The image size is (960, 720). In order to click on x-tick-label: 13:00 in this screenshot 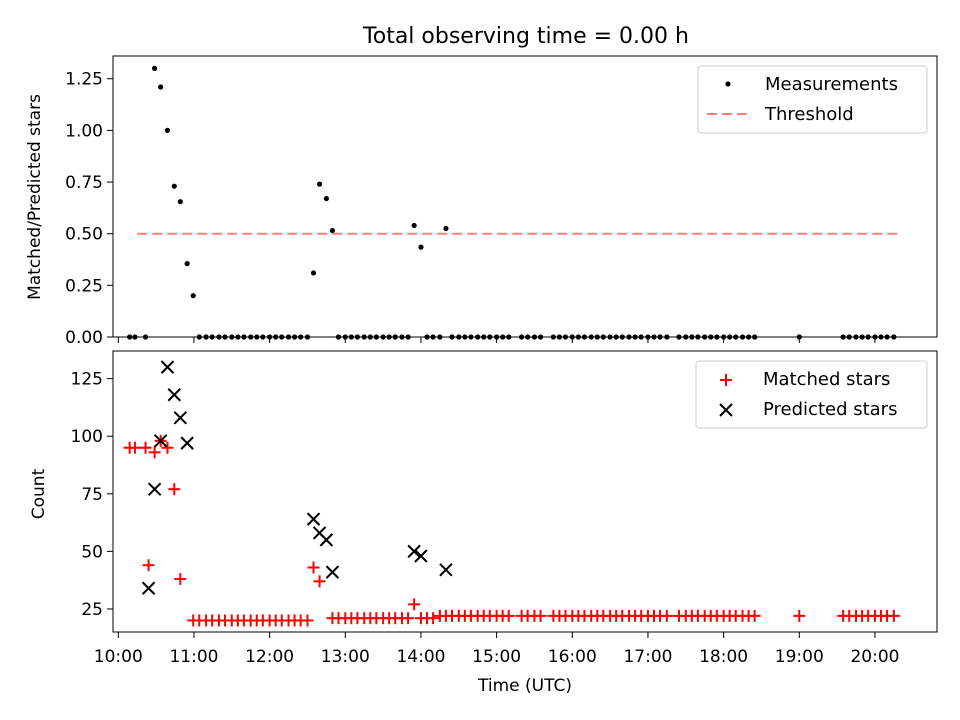, I will do `click(345, 657)`.